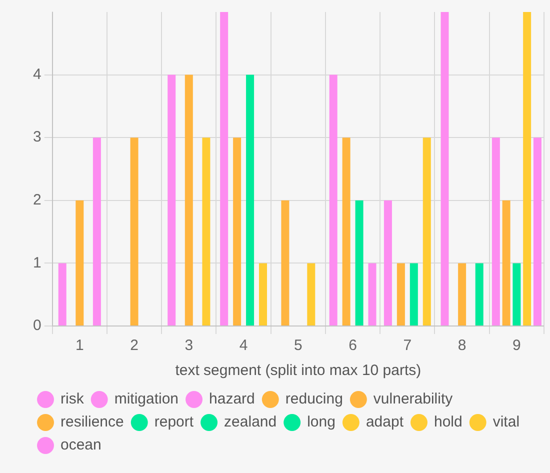 The width and height of the screenshot is (550, 473). Describe the element at coordinates (174, 422) in the screenshot. I see `legend-label: report` at that location.